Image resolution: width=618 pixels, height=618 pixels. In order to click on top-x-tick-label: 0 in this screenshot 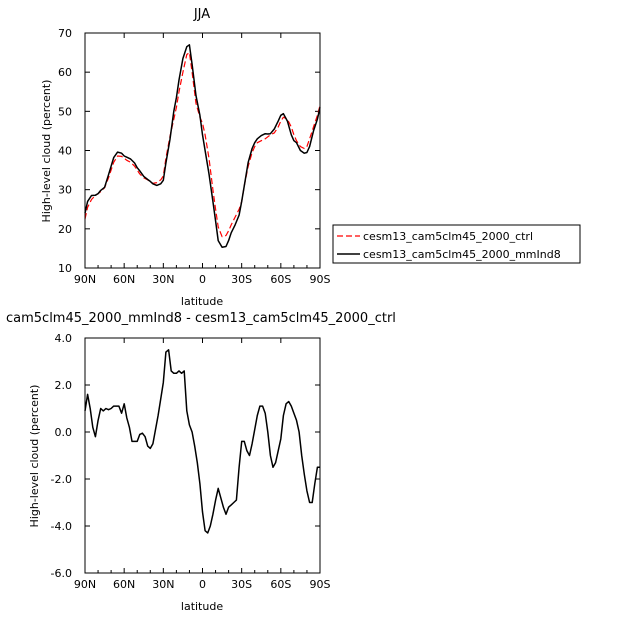, I will do `click(202, 279)`.